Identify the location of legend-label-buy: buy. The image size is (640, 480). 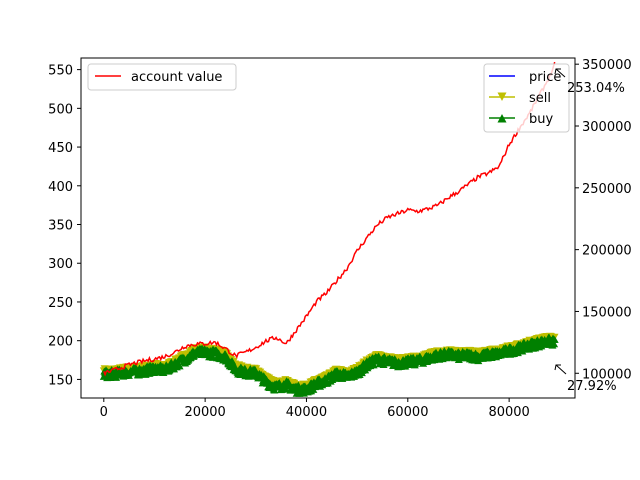
(541, 119).